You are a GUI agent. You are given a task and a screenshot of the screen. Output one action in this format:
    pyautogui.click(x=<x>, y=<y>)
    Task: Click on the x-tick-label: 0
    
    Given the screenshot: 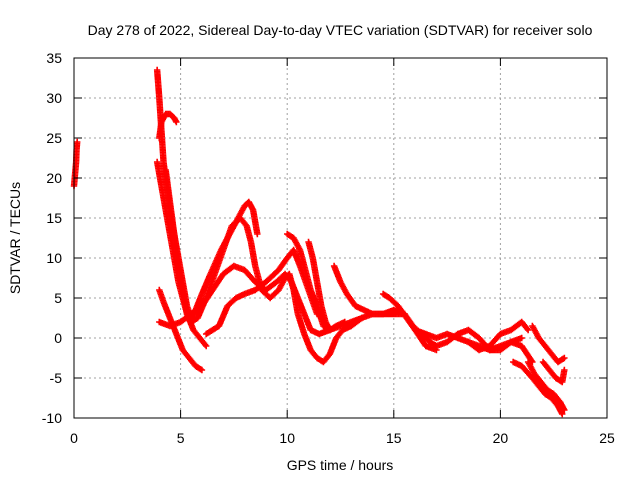 What is the action you would take?
    pyautogui.click(x=74, y=438)
    